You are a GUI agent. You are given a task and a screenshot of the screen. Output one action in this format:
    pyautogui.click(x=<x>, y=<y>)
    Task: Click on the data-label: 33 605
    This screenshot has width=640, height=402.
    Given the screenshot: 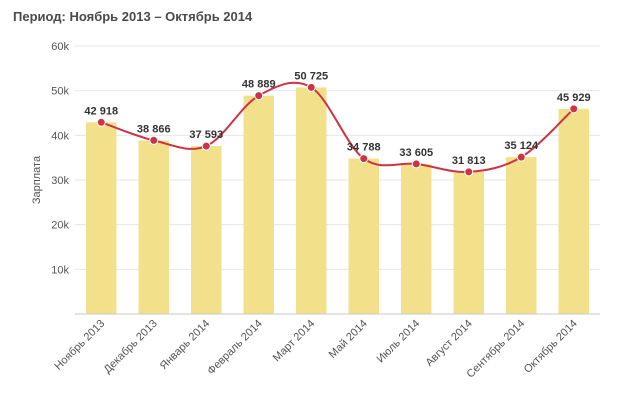 What is the action you would take?
    pyautogui.click(x=416, y=153)
    